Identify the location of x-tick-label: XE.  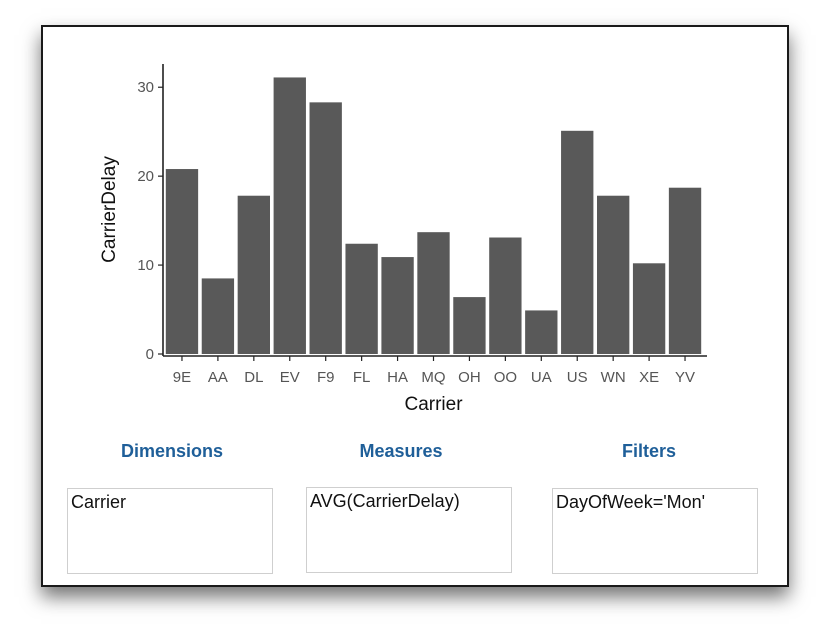
(649, 377).